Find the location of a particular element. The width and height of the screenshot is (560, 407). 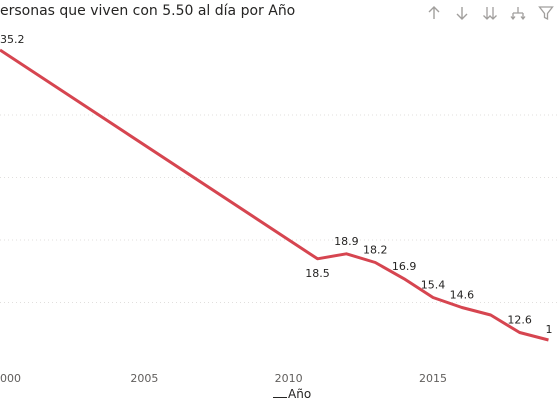

drill-down-icon is located at coordinates (462, 13).